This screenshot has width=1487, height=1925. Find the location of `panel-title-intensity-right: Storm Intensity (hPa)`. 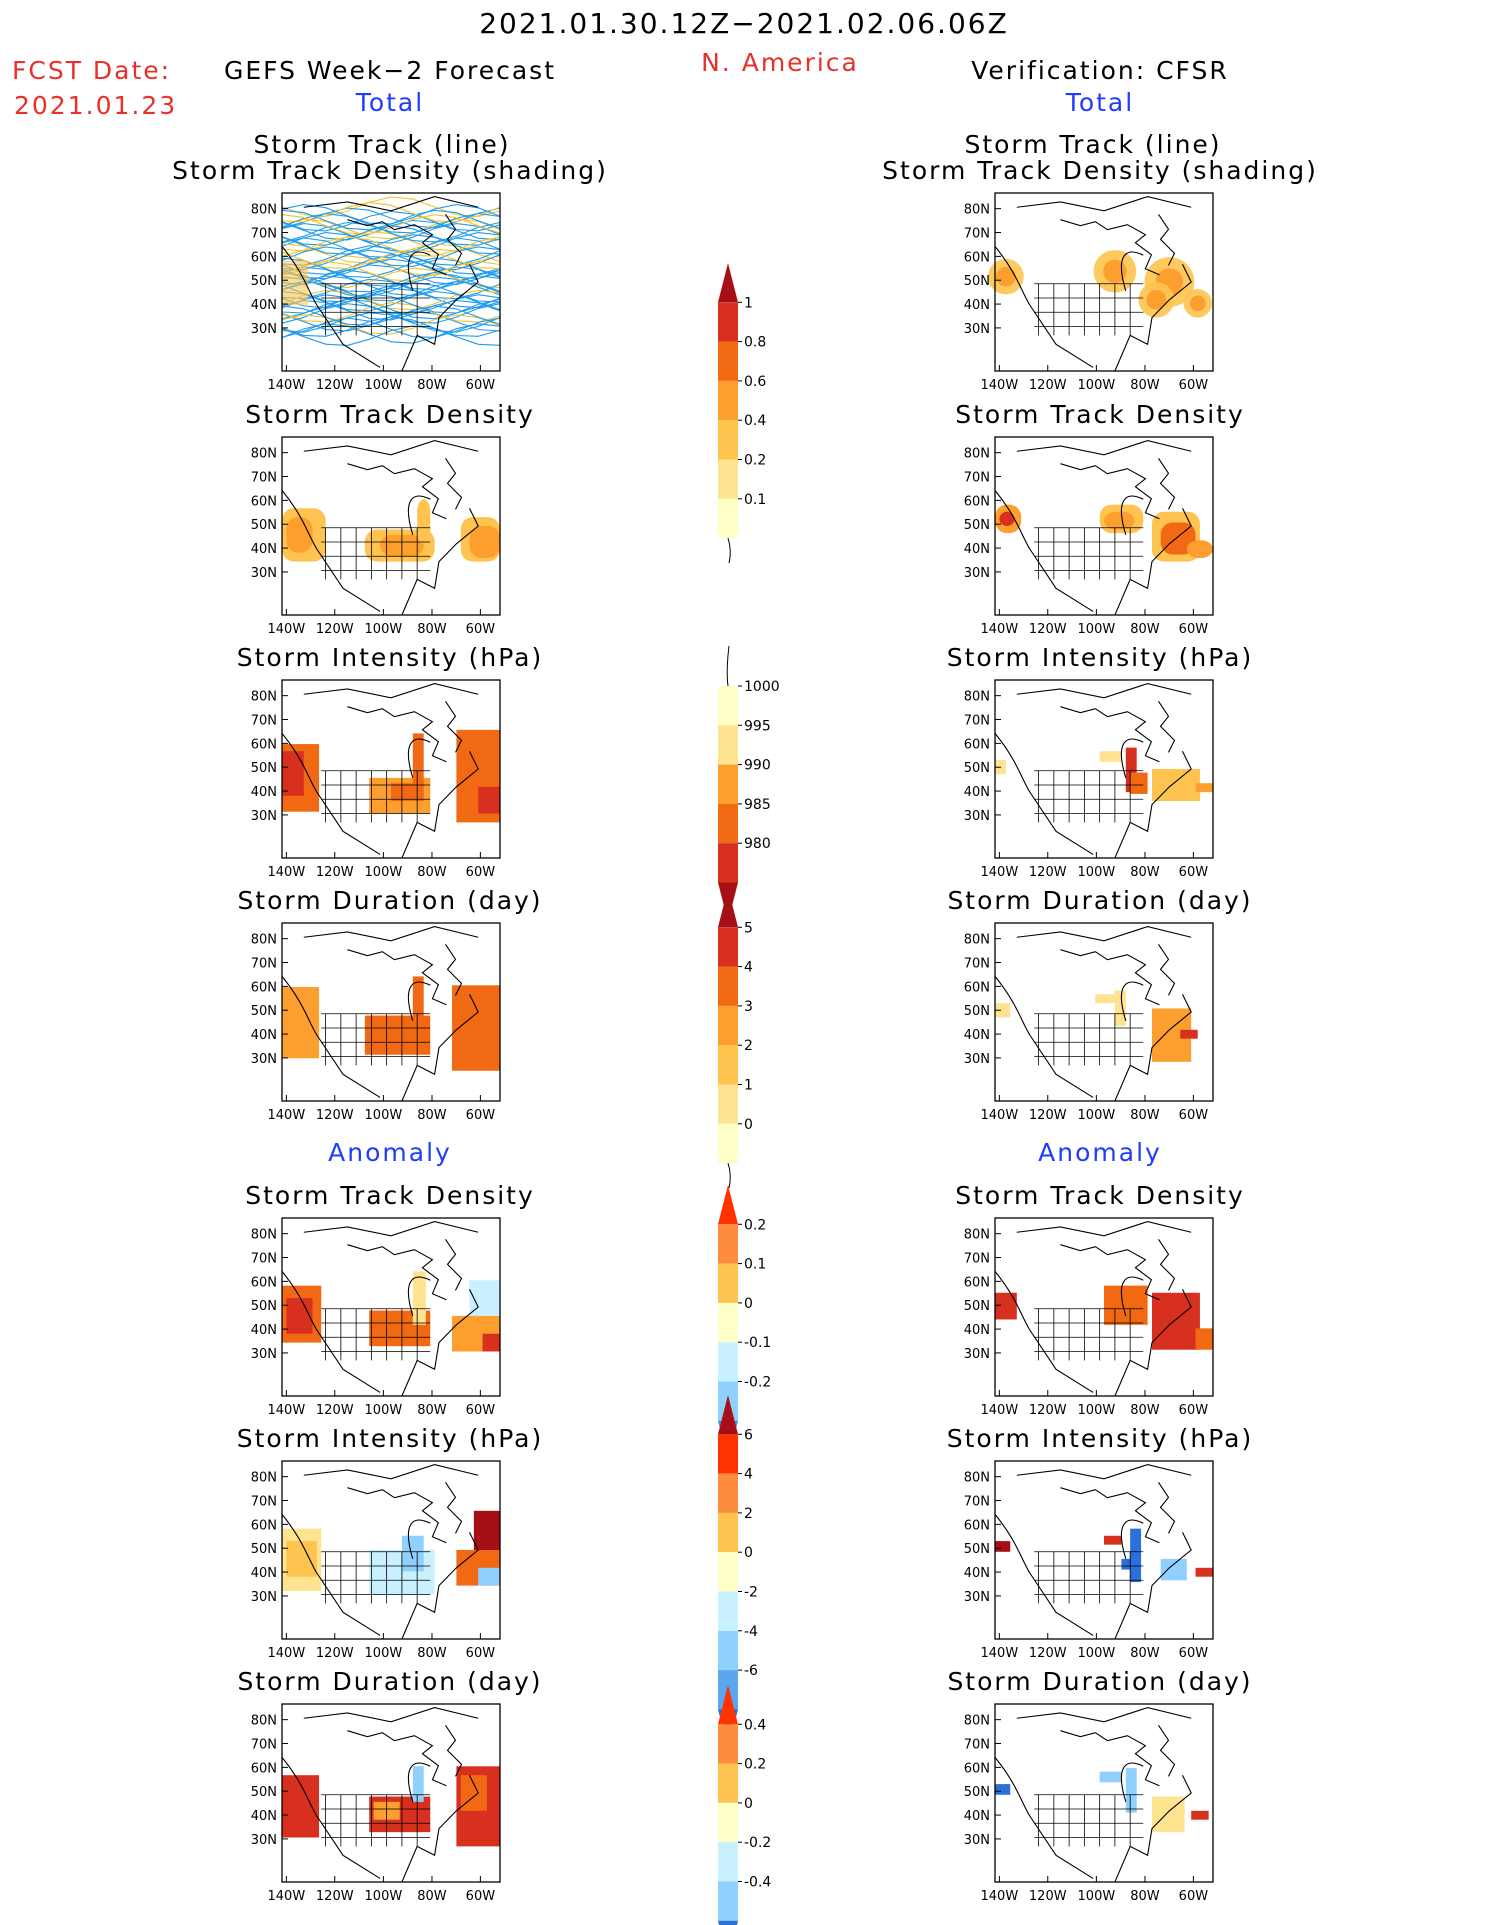

panel-title-intensity-right: Storm Intensity (hPa) is located at coordinates (1100, 657).